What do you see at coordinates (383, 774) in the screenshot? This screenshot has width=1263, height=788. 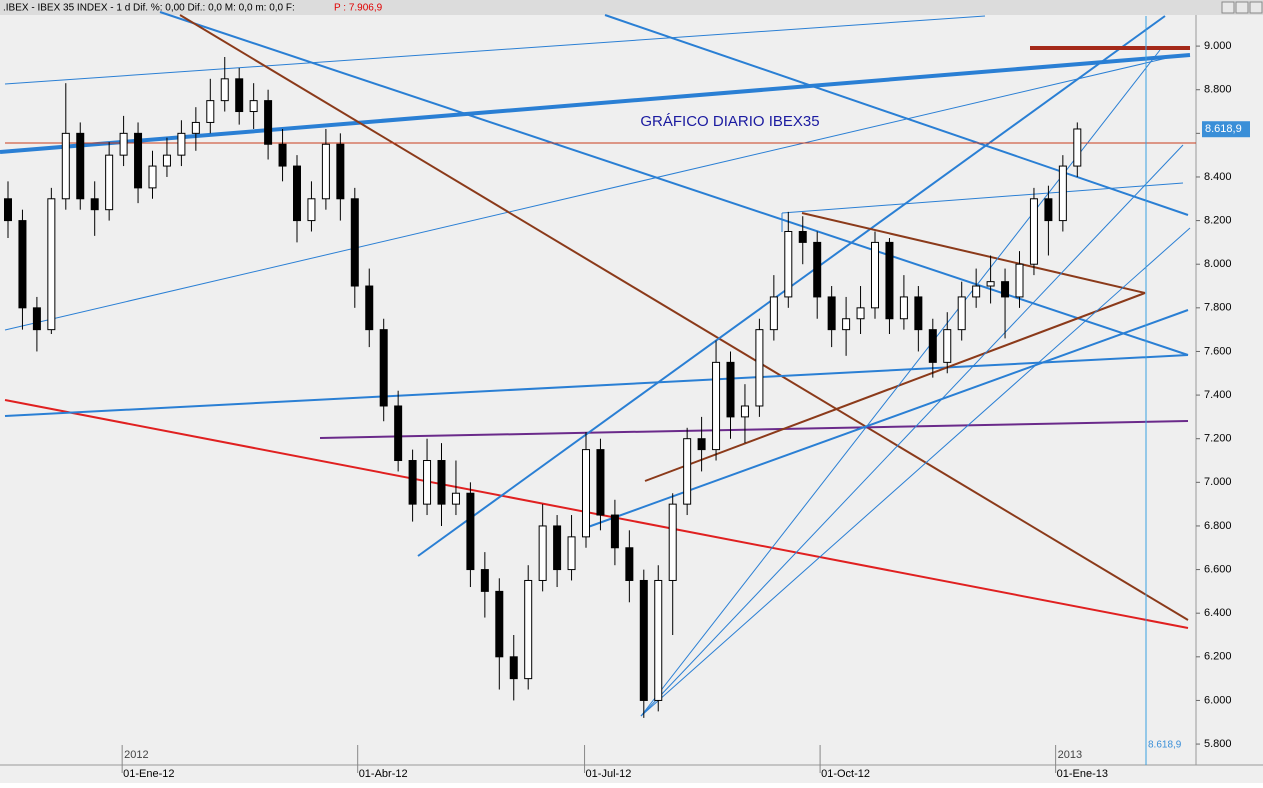 I see `x-tick-label: 01-Abr-12` at bounding box center [383, 774].